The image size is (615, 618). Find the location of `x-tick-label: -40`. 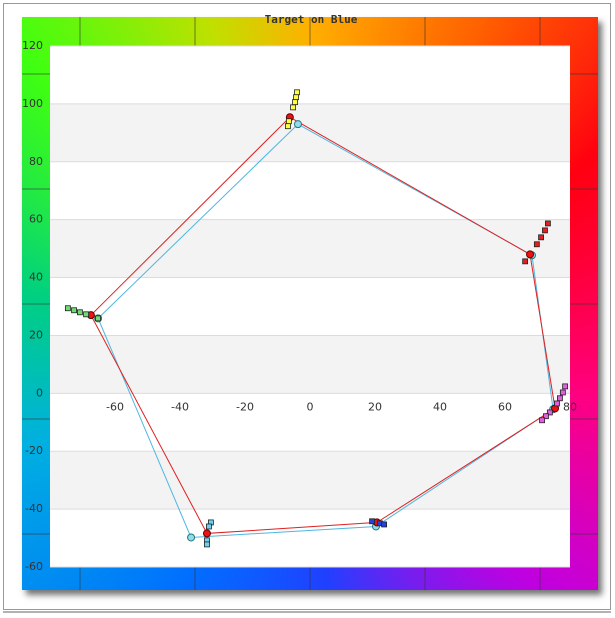

x-tick-label: -40 is located at coordinates (180, 406).